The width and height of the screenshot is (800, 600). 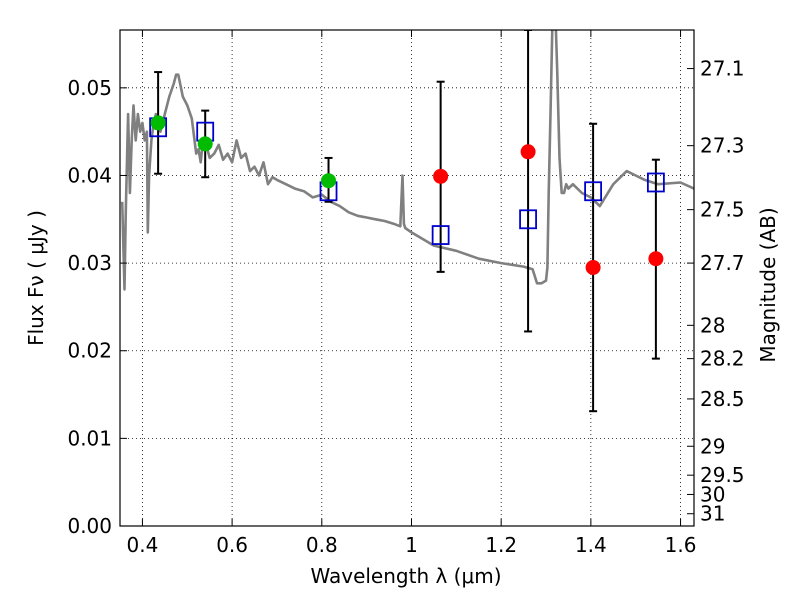 What do you see at coordinates (411, 545) in the screenshot?
I see `x-tick-label: 1` at bounding box center [411, 545].